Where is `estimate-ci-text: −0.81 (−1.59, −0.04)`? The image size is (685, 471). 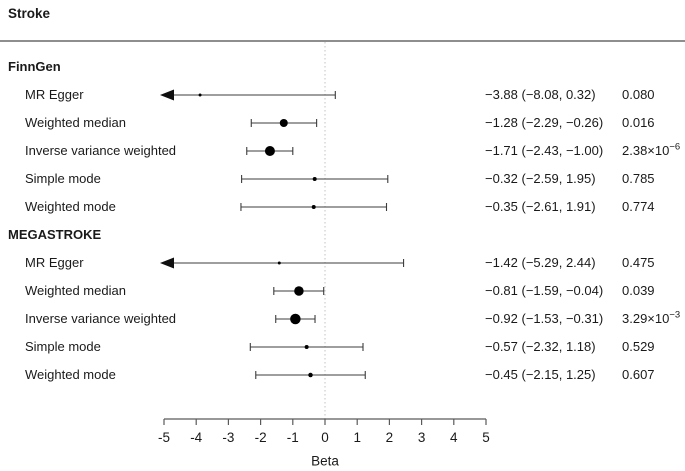
estimate-ci-text: −0.81 (−1.59, −0.04) is located at coordinates (544, 290).